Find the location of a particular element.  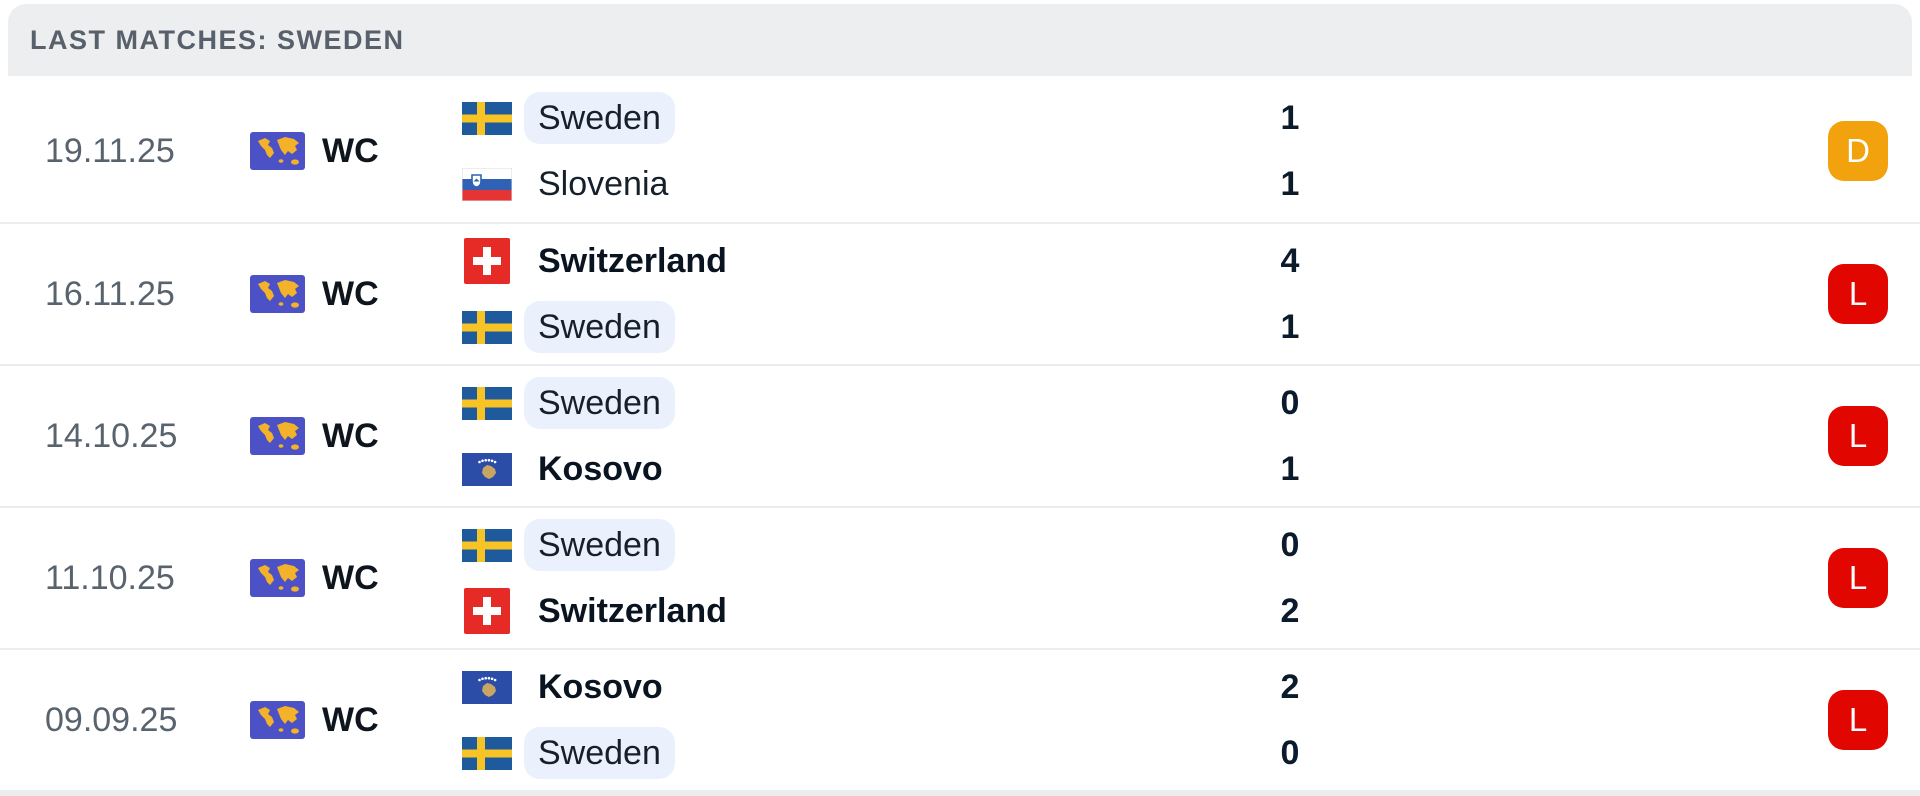

teams-and-scores: Switzerland 4 Sweden 1 is located at coordinates (1145, 294).